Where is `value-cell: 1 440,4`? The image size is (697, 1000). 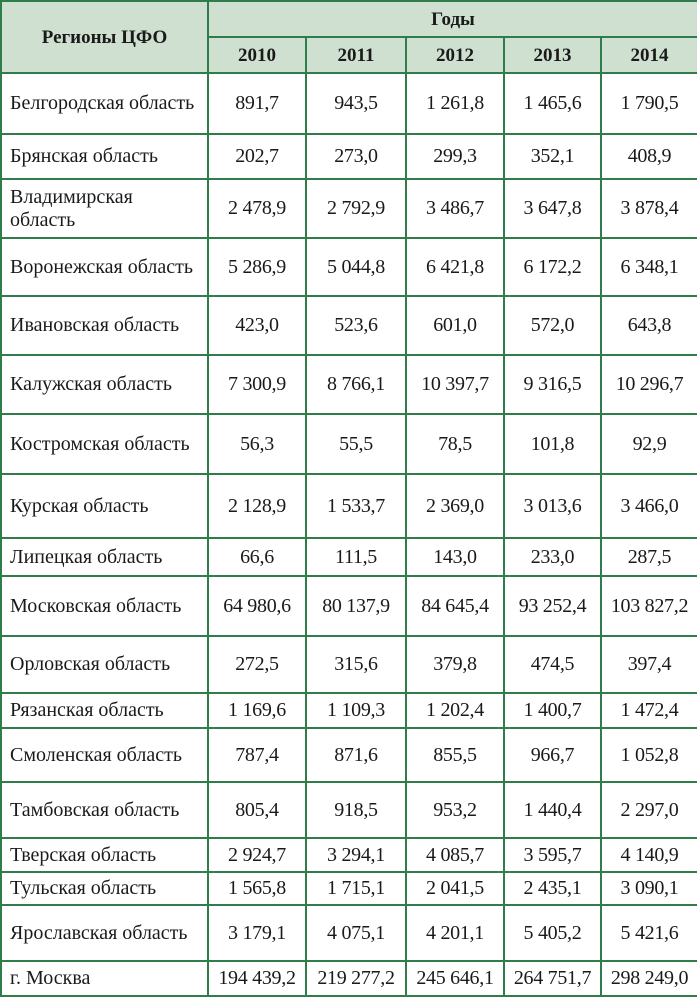
value-cell: 1 440,4 is located at coordinates (552, 810).